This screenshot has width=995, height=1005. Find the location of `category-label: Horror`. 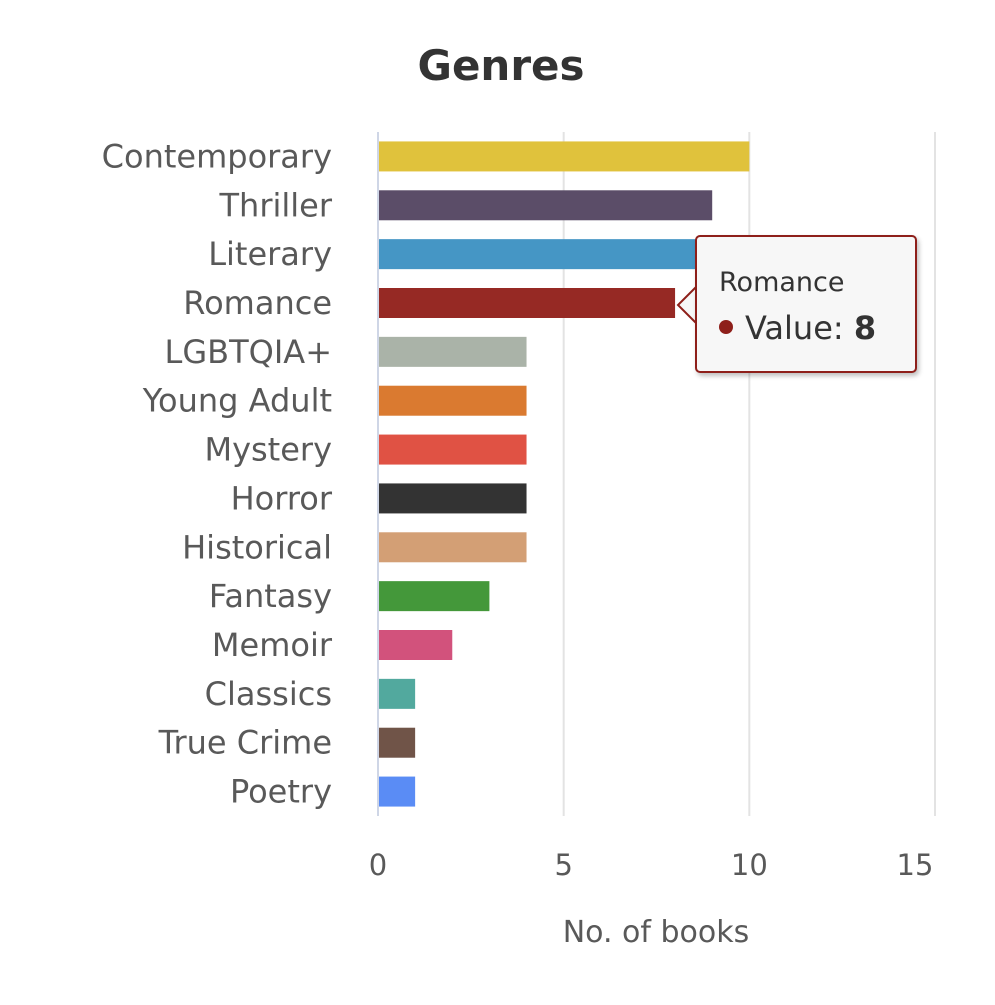

category-label: Horror is located at coordinates (282, 498).